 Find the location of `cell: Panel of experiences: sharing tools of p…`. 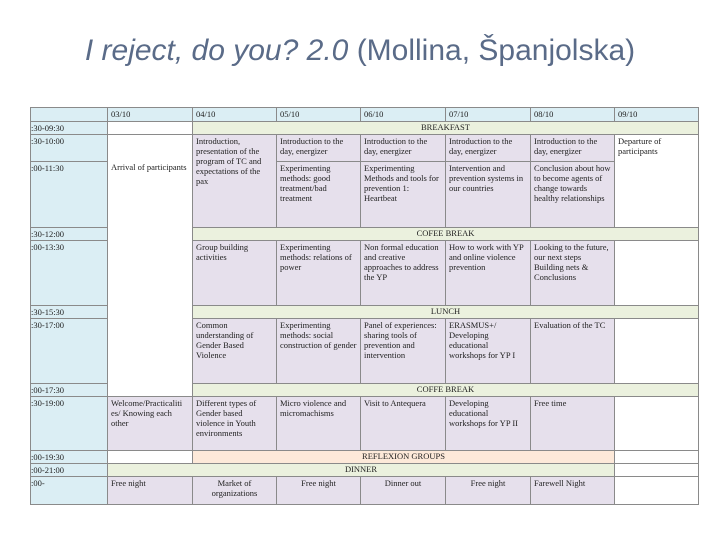

cell: Panel of experiences: sharing tools of p… is located at coordinates (403, 351).